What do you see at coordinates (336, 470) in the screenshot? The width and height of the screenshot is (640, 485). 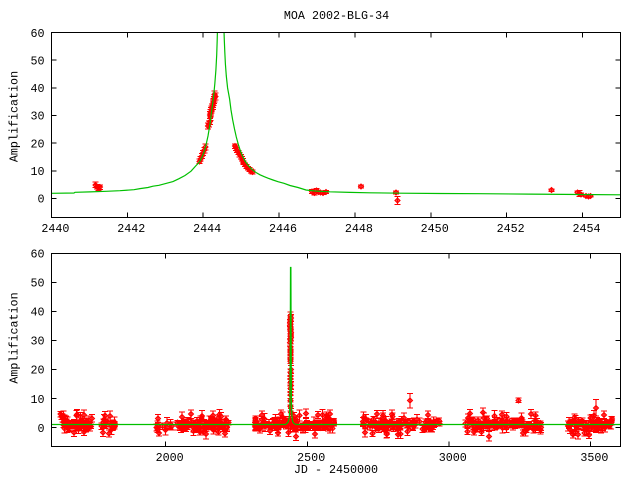 I see `svg-text: JD - 2450000` at bounding box center [336, 470].